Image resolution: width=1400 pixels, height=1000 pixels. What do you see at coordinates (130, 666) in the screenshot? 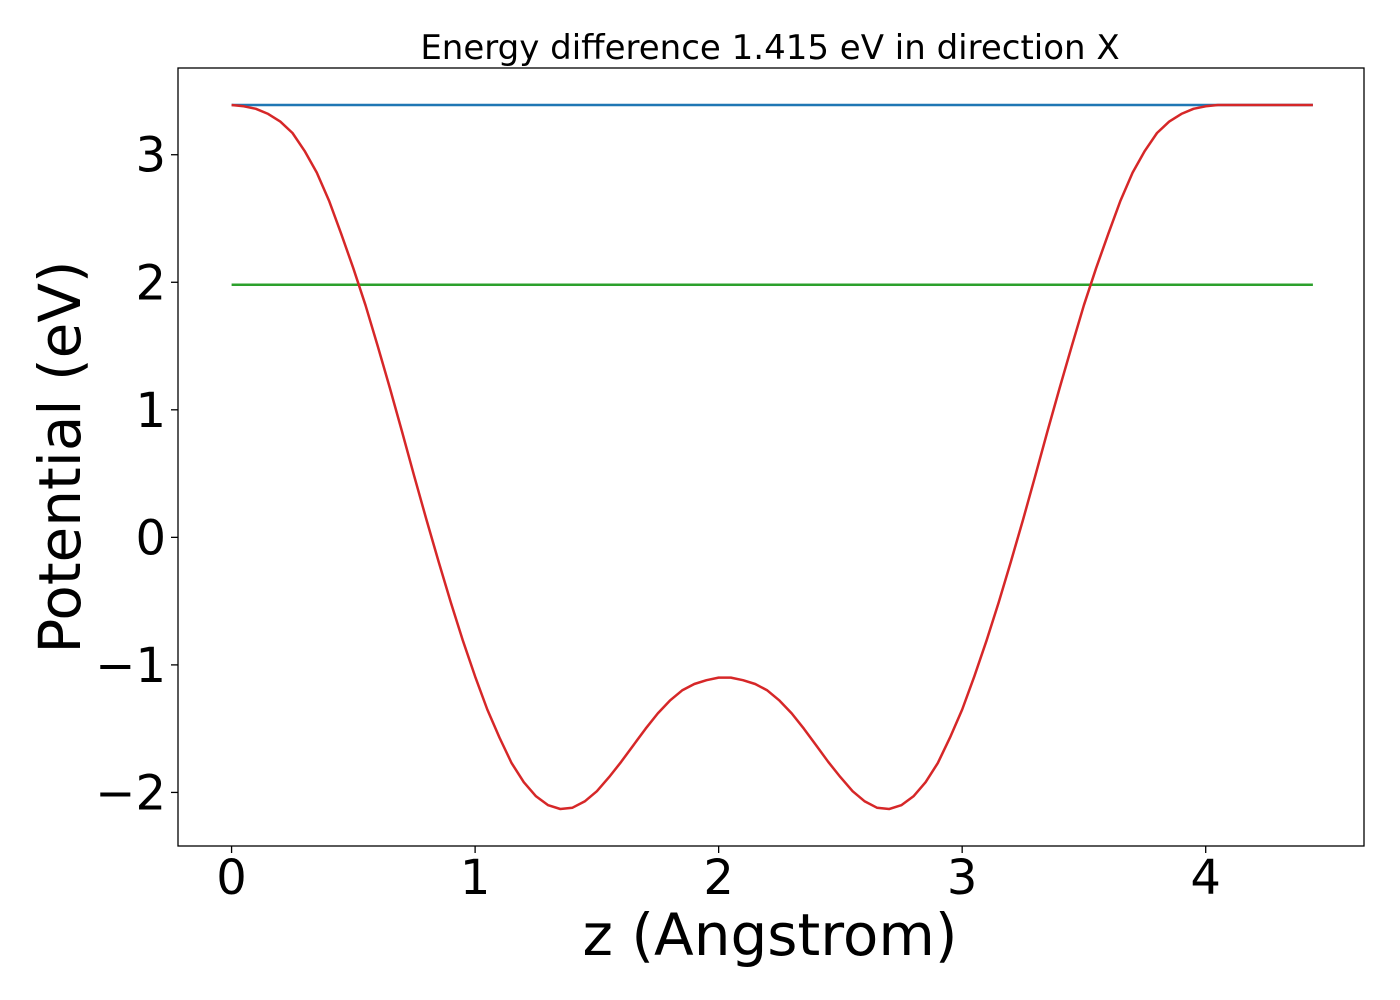
I see `y-tick-label: −1` at bounding box center [130, 666].